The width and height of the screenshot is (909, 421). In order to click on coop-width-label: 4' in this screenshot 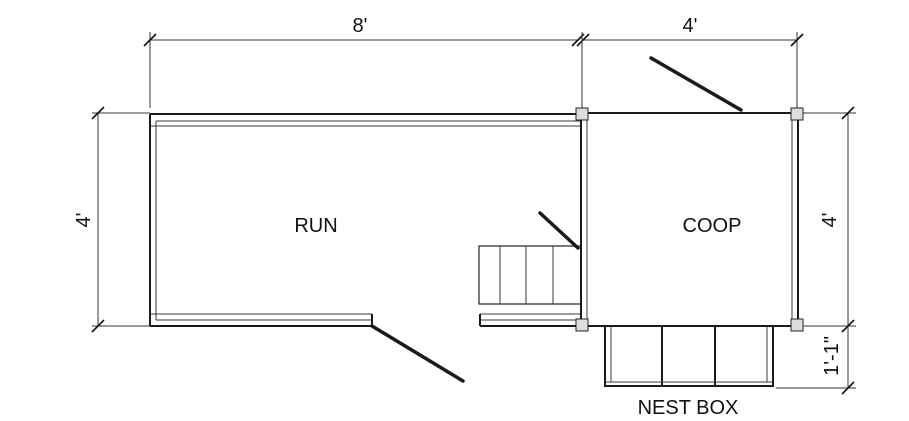, I will do `click(690, 26)`.